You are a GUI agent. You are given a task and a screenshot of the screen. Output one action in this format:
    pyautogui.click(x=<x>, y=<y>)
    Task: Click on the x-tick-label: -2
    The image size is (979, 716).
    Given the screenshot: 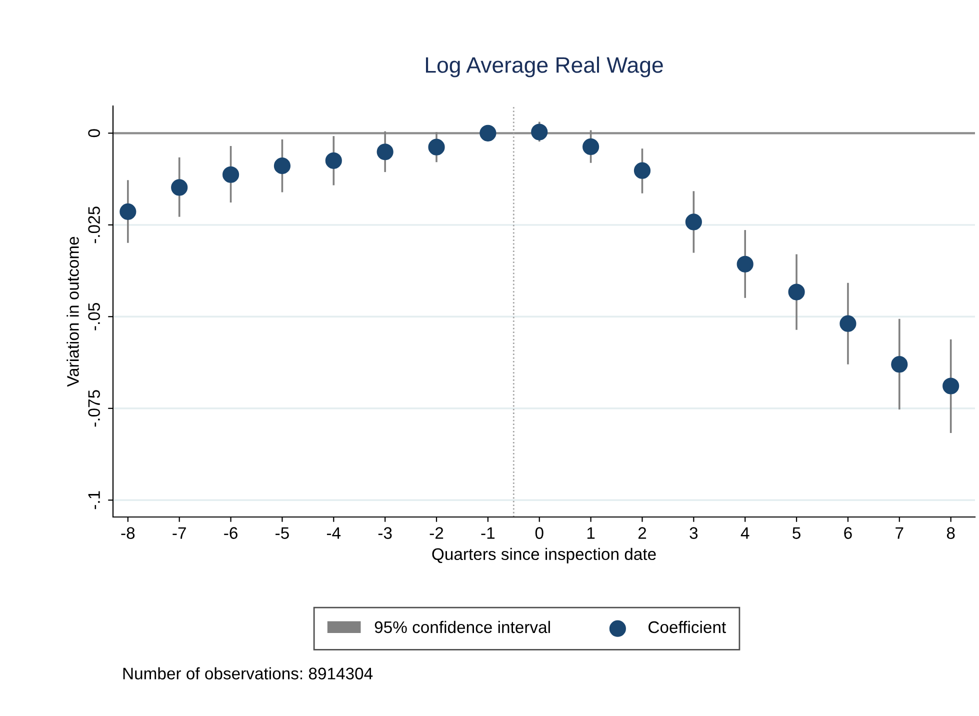 What is the action you would take?
    pyautogui.click(x=437, y=533)
    